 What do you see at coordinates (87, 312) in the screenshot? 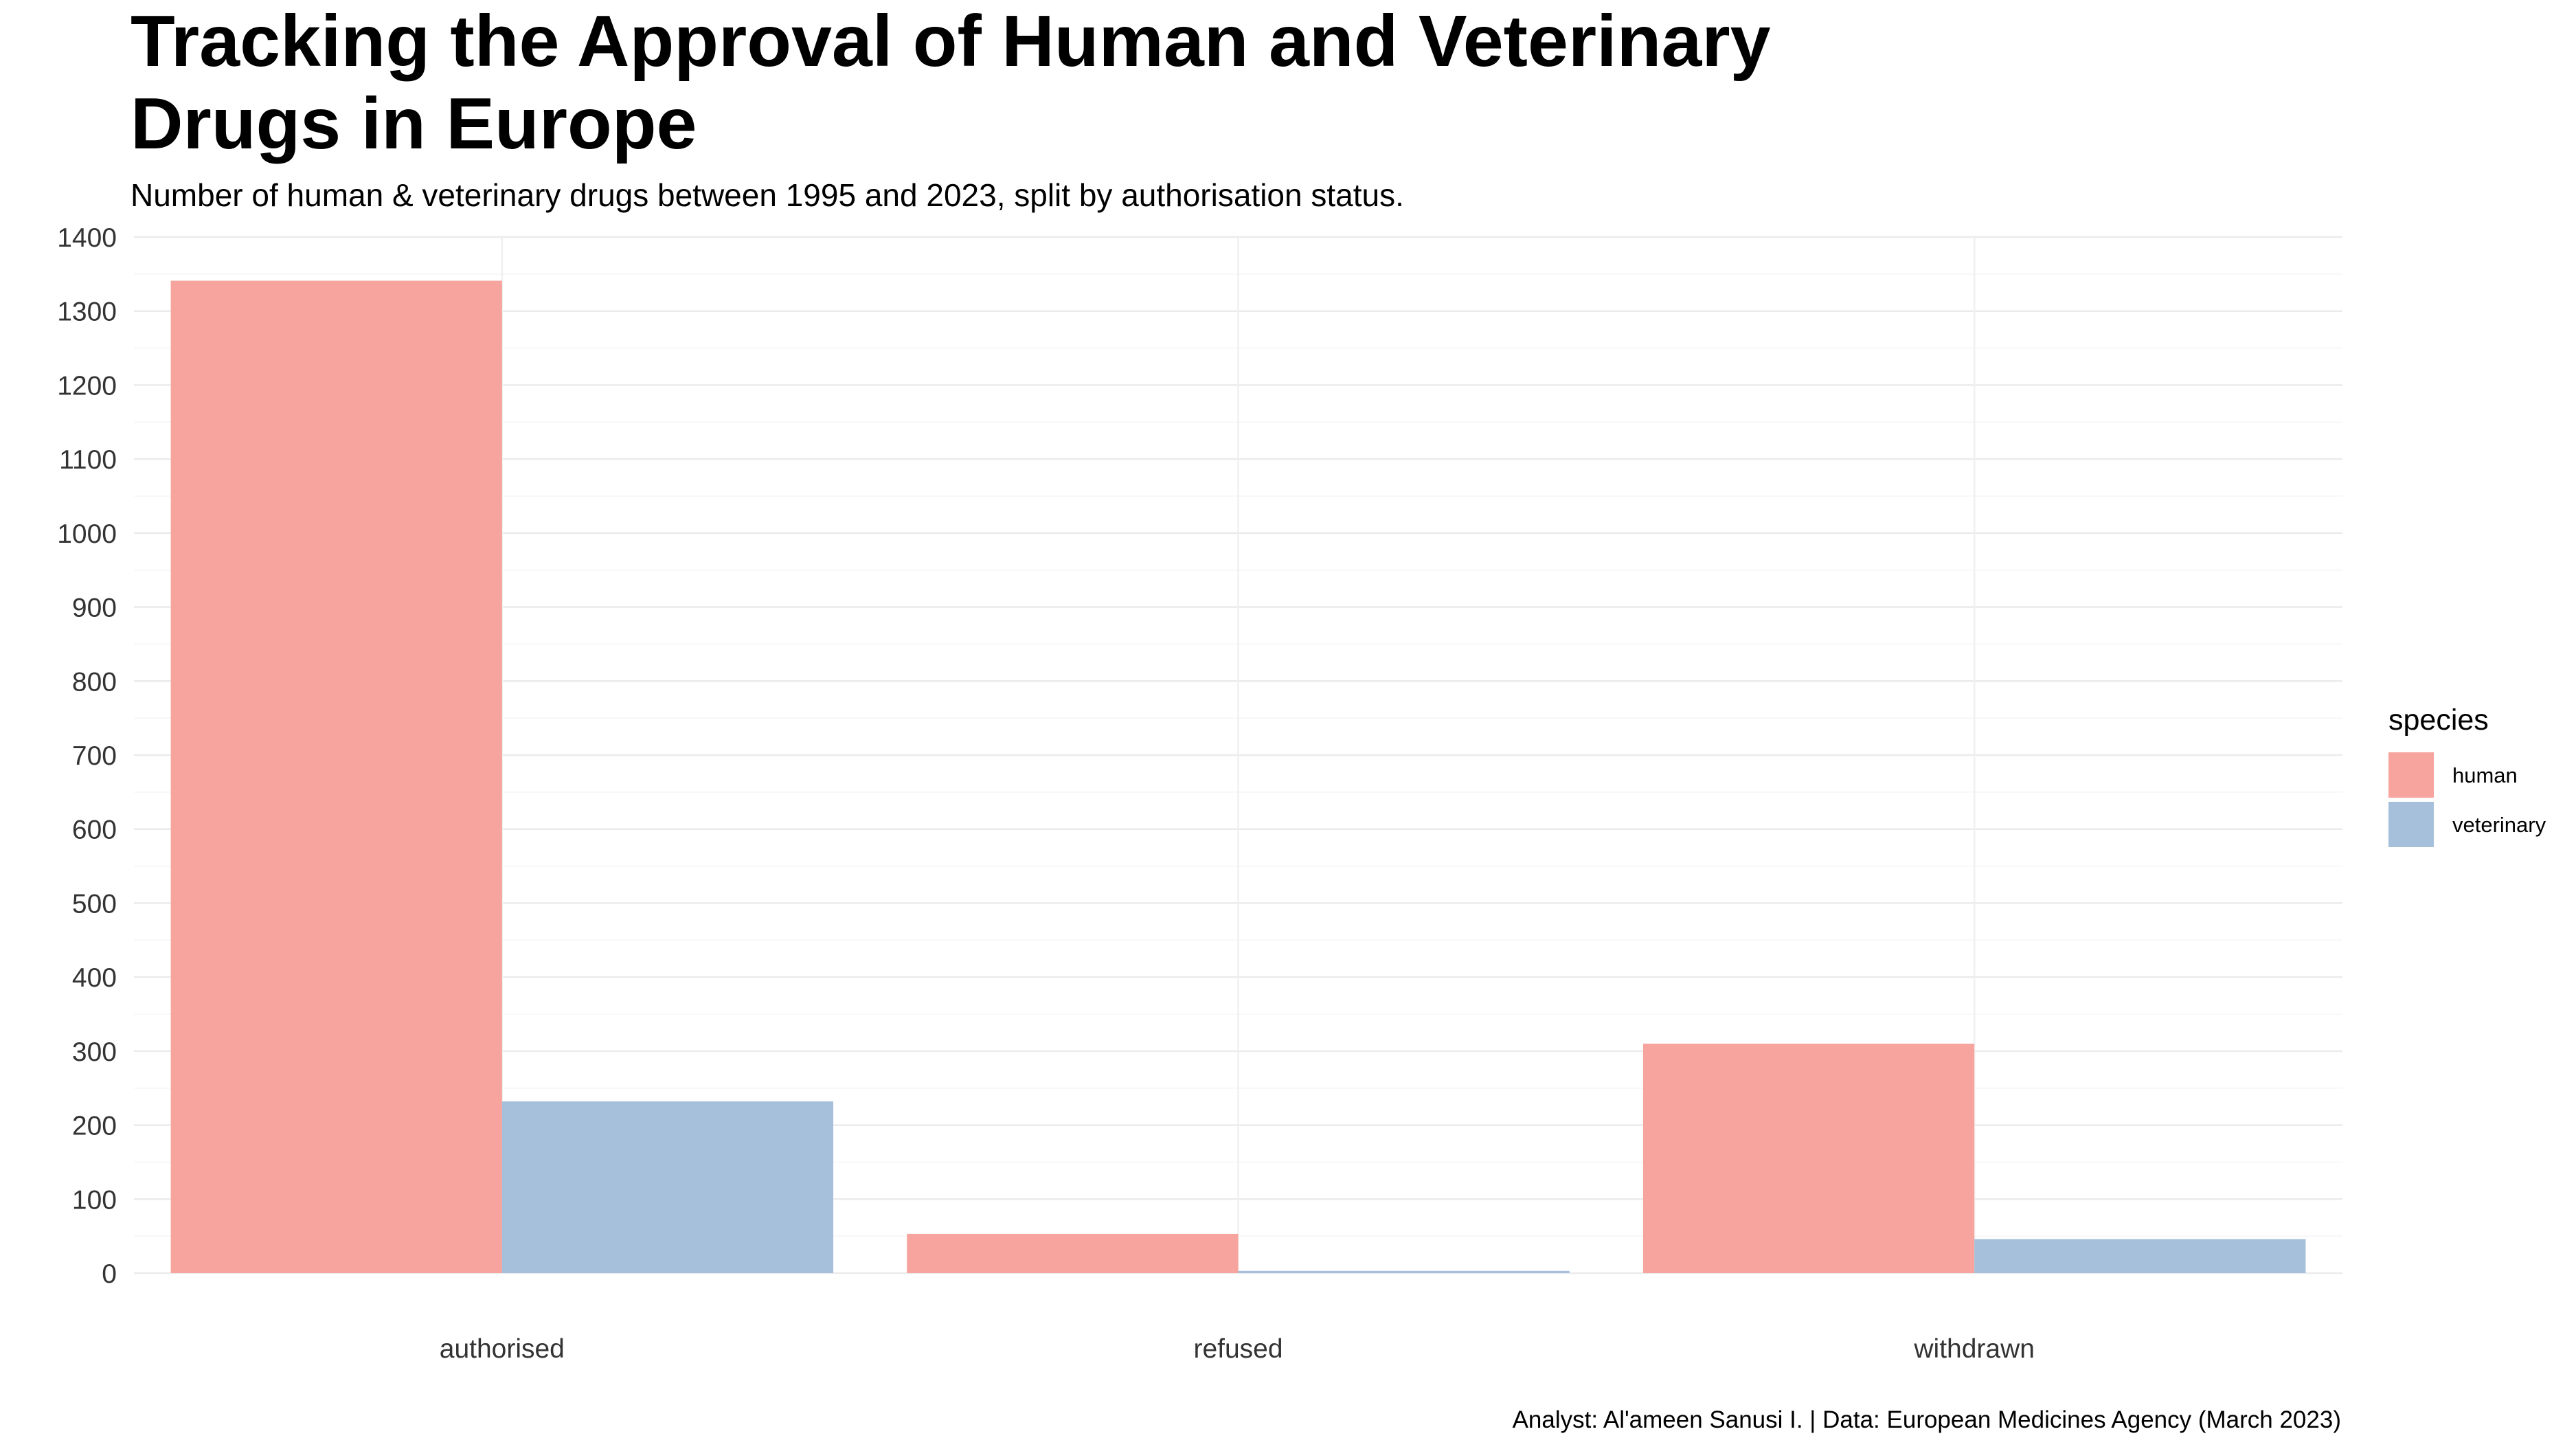
I see `y-tick-label: 1300` at bounding box center [87, 312].